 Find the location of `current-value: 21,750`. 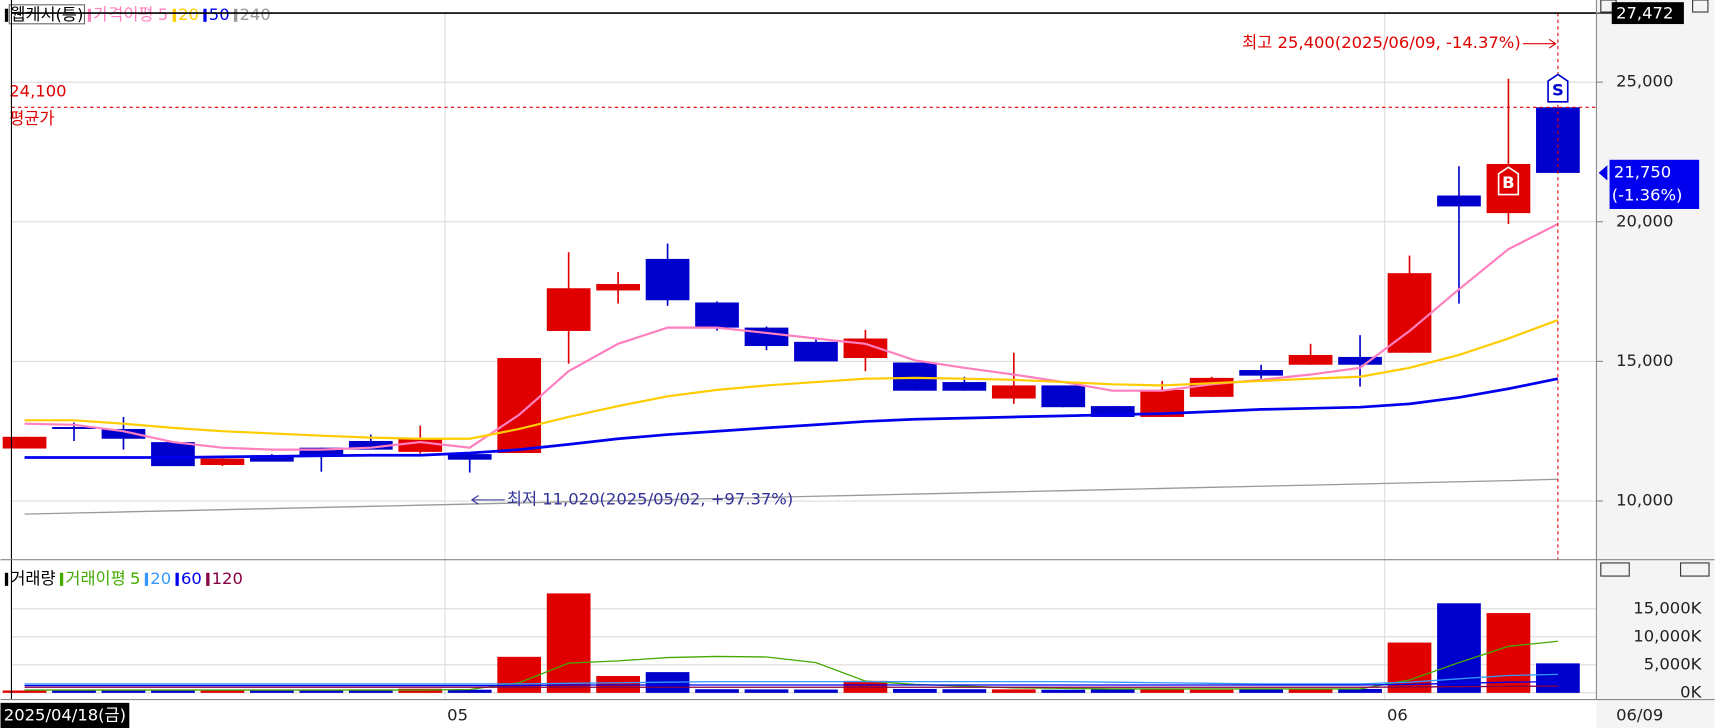

current-value: 21,750 is located at coordinates (1642, 171).